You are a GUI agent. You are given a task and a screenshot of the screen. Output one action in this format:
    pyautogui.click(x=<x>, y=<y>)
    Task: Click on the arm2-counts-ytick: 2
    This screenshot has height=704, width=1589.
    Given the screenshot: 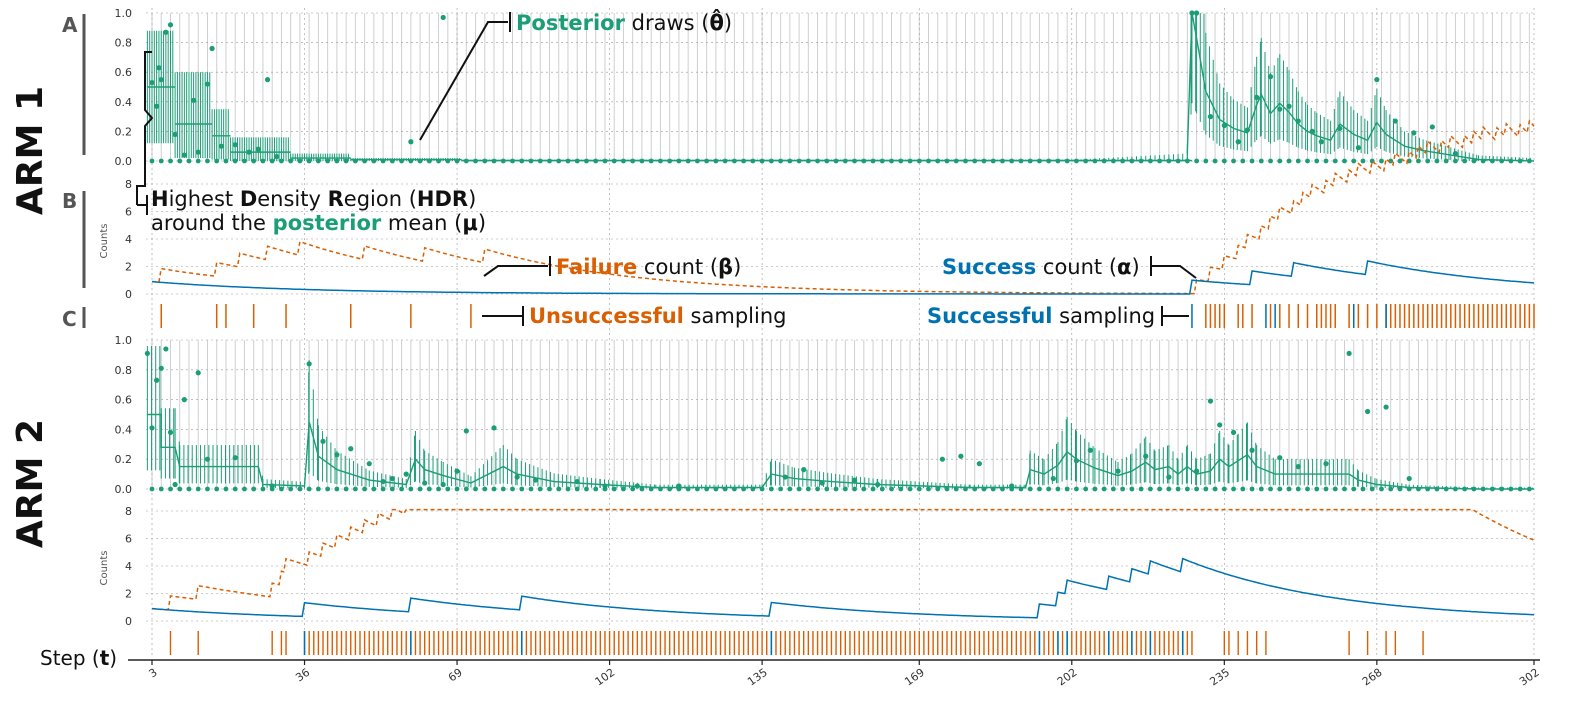 What is the action you would take?
    pyautogui.click(x=128, y=594)
    